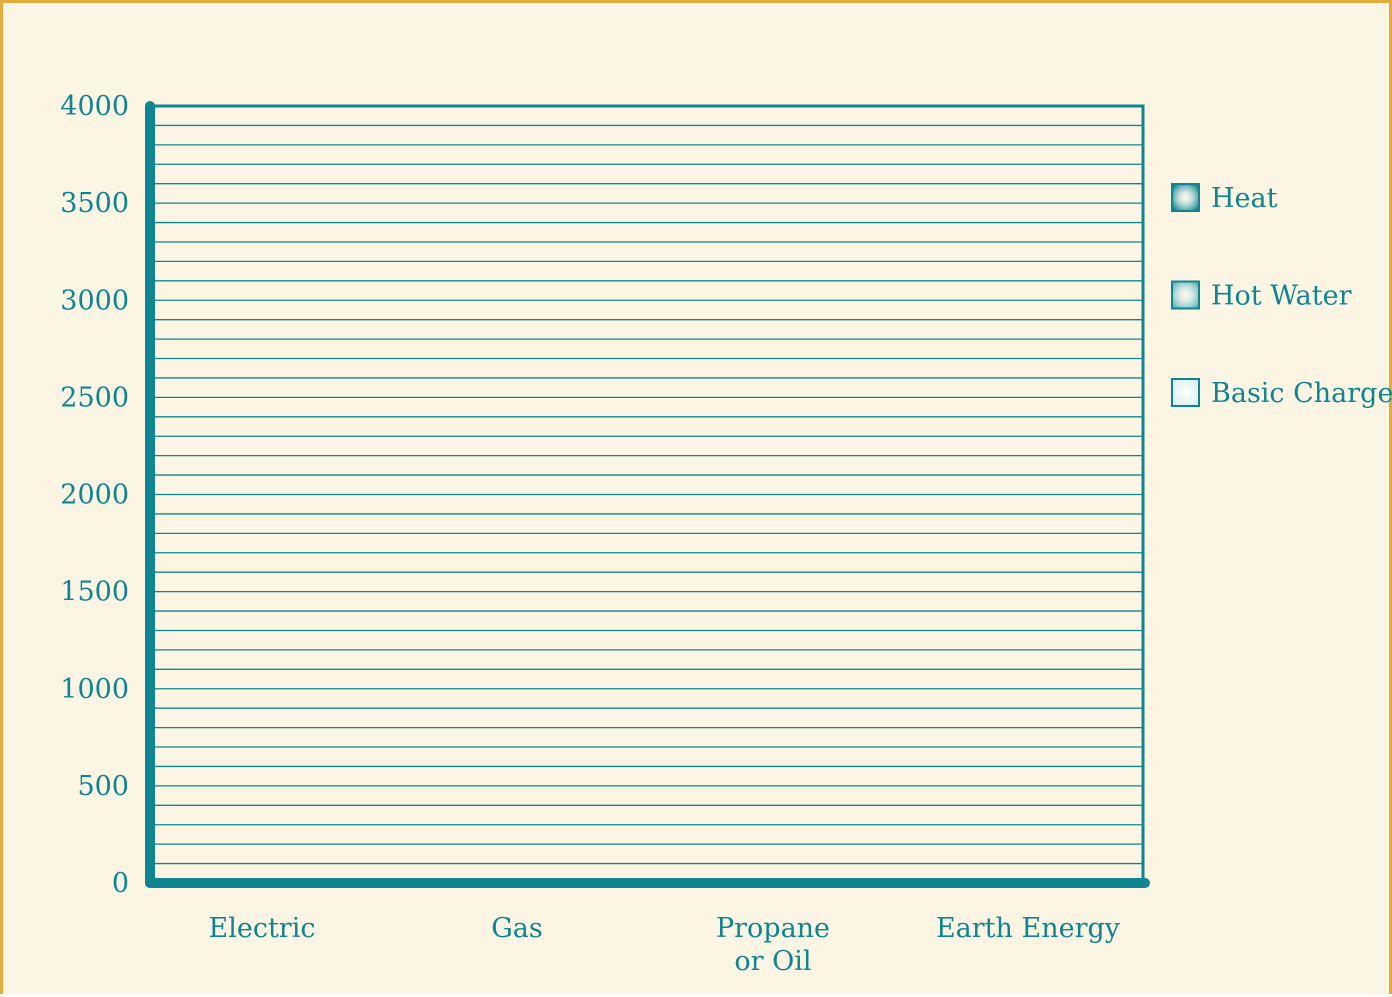 Image resolution: width=1392 pixels, height=997 pixels. I want to click on legend-label: Hot Water, so click(1281, 296).